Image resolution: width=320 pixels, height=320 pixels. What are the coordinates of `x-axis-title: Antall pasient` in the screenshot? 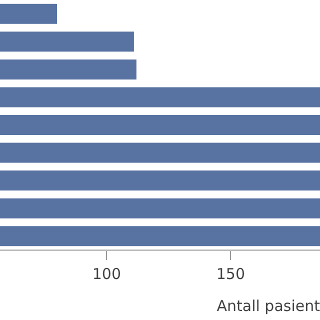 It's located at (268, 305).